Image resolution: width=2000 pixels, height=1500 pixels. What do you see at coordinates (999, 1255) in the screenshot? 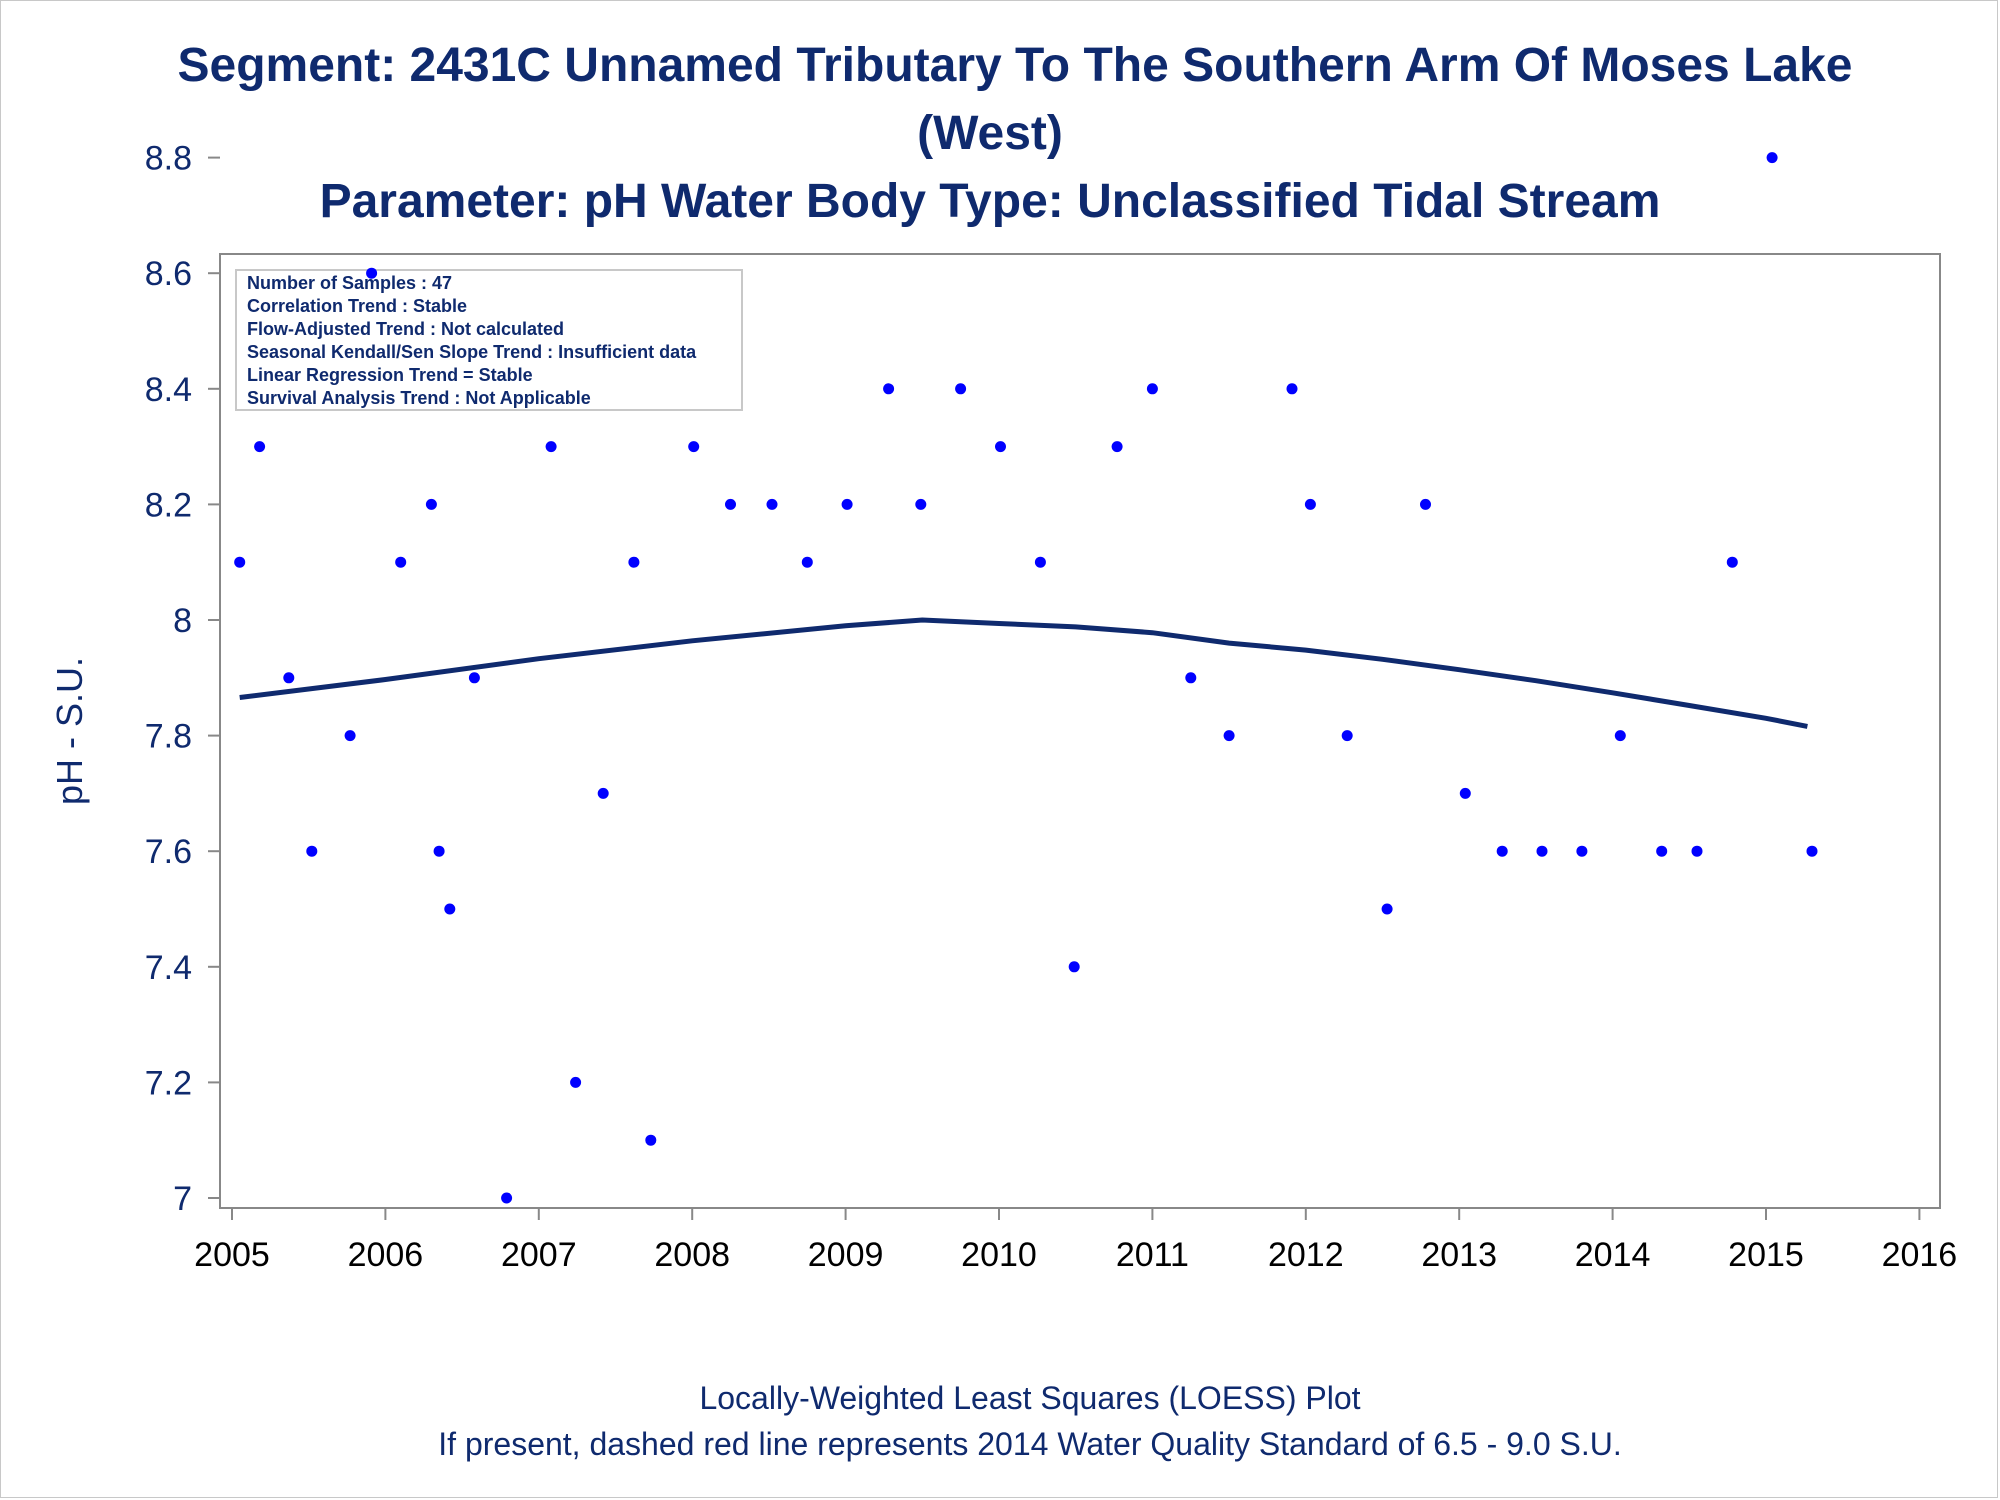
I see `x-tick-label: 2010` at bounding box center [999, 1255].